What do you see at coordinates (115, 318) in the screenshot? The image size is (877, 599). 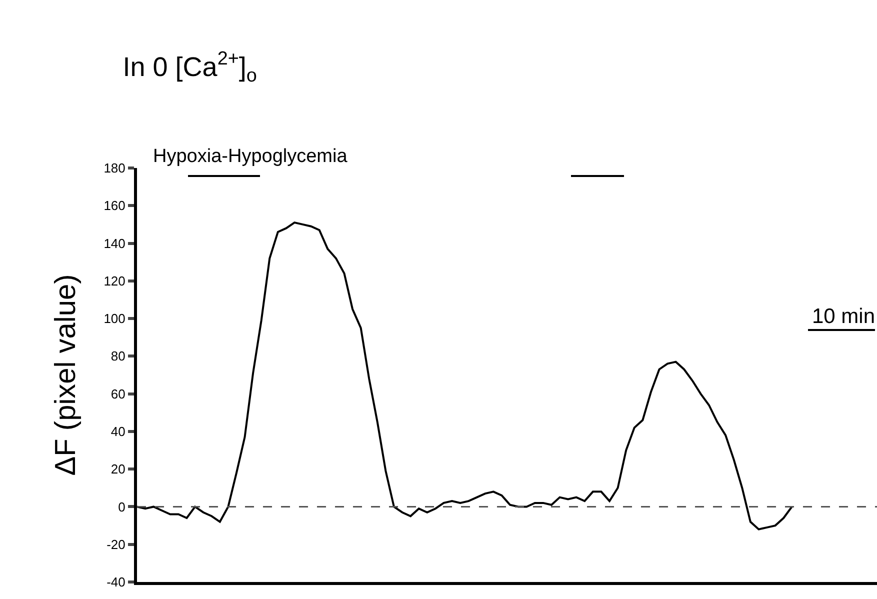 I see `y-tick-label: 100` at bounding box center [115, 318].